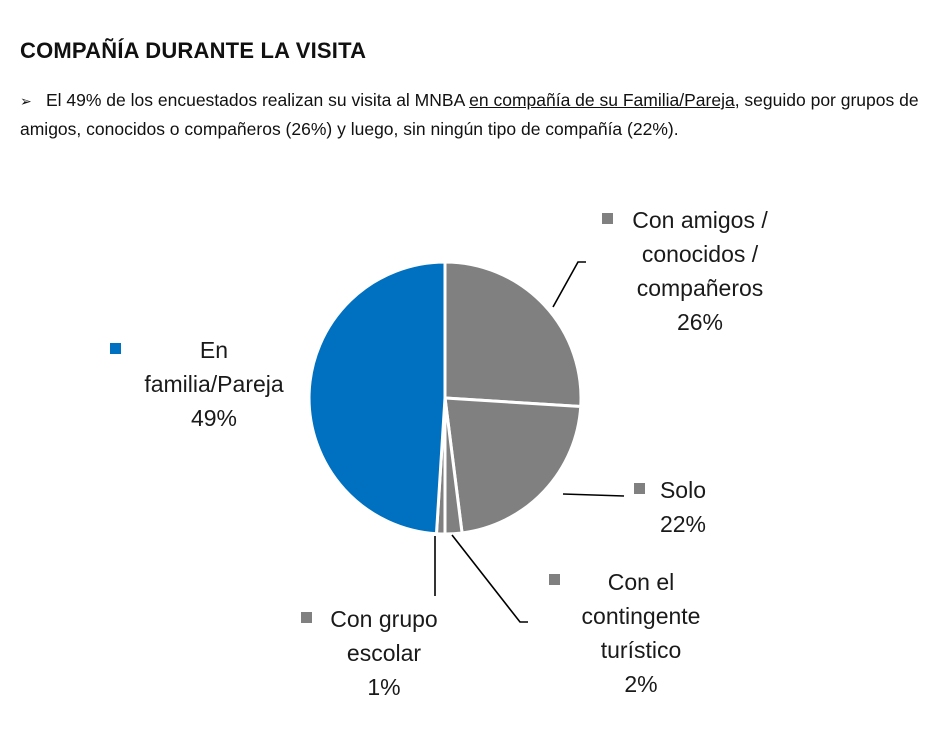 Image resolution: width=940 pixels, height=750 pixels. I want to click on data-label-line: Con amigos /, so click(700, 220).